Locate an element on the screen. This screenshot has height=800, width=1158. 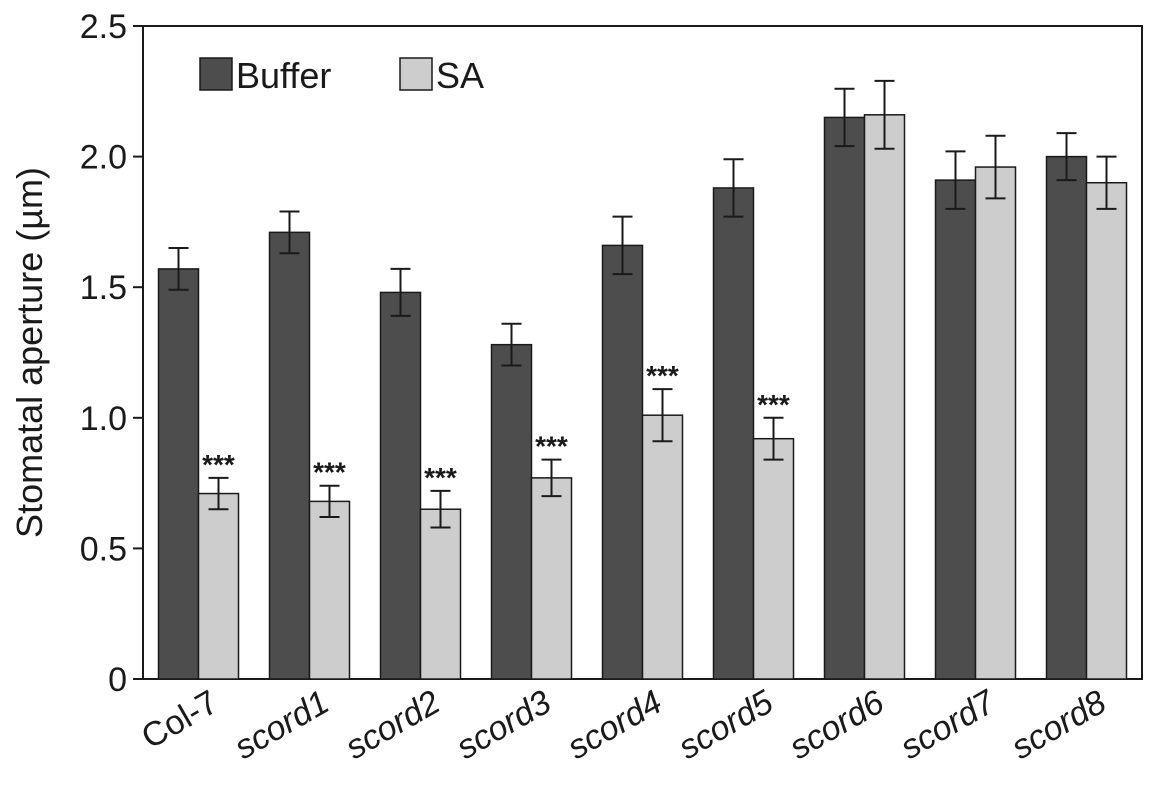
y-tick-label: 0 is located at coordinates (117, 680).